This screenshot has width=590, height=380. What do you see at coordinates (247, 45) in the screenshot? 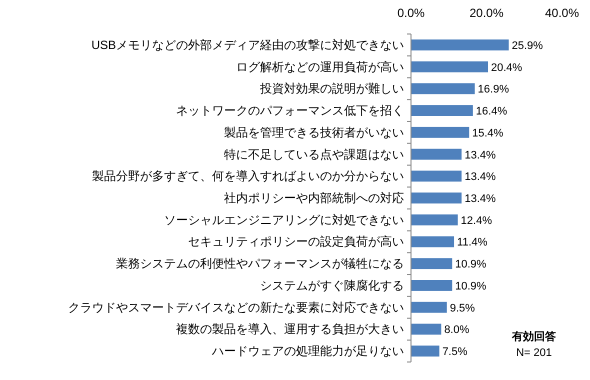
I see `y-tick-label: USBメモリなどの外部メディア経由の攻撃に対処できない` at bounding box center [247, 45].